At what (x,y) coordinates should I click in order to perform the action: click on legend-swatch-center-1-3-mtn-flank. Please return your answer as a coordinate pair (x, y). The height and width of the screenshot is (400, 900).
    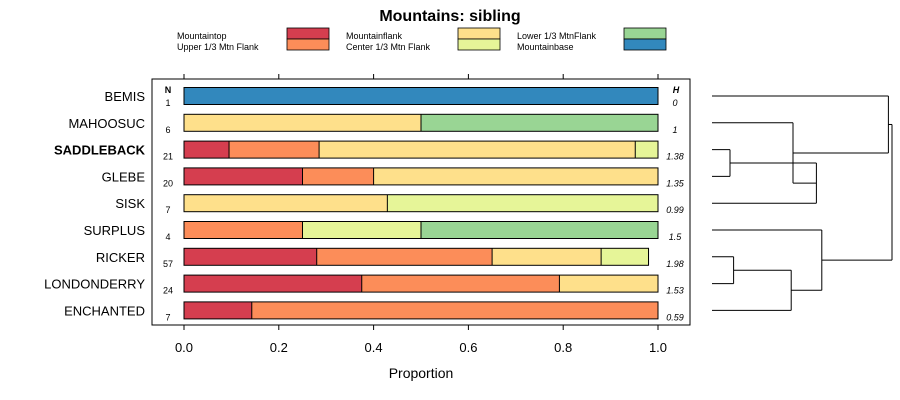
    Looking at the image, I should click on (479, 44).